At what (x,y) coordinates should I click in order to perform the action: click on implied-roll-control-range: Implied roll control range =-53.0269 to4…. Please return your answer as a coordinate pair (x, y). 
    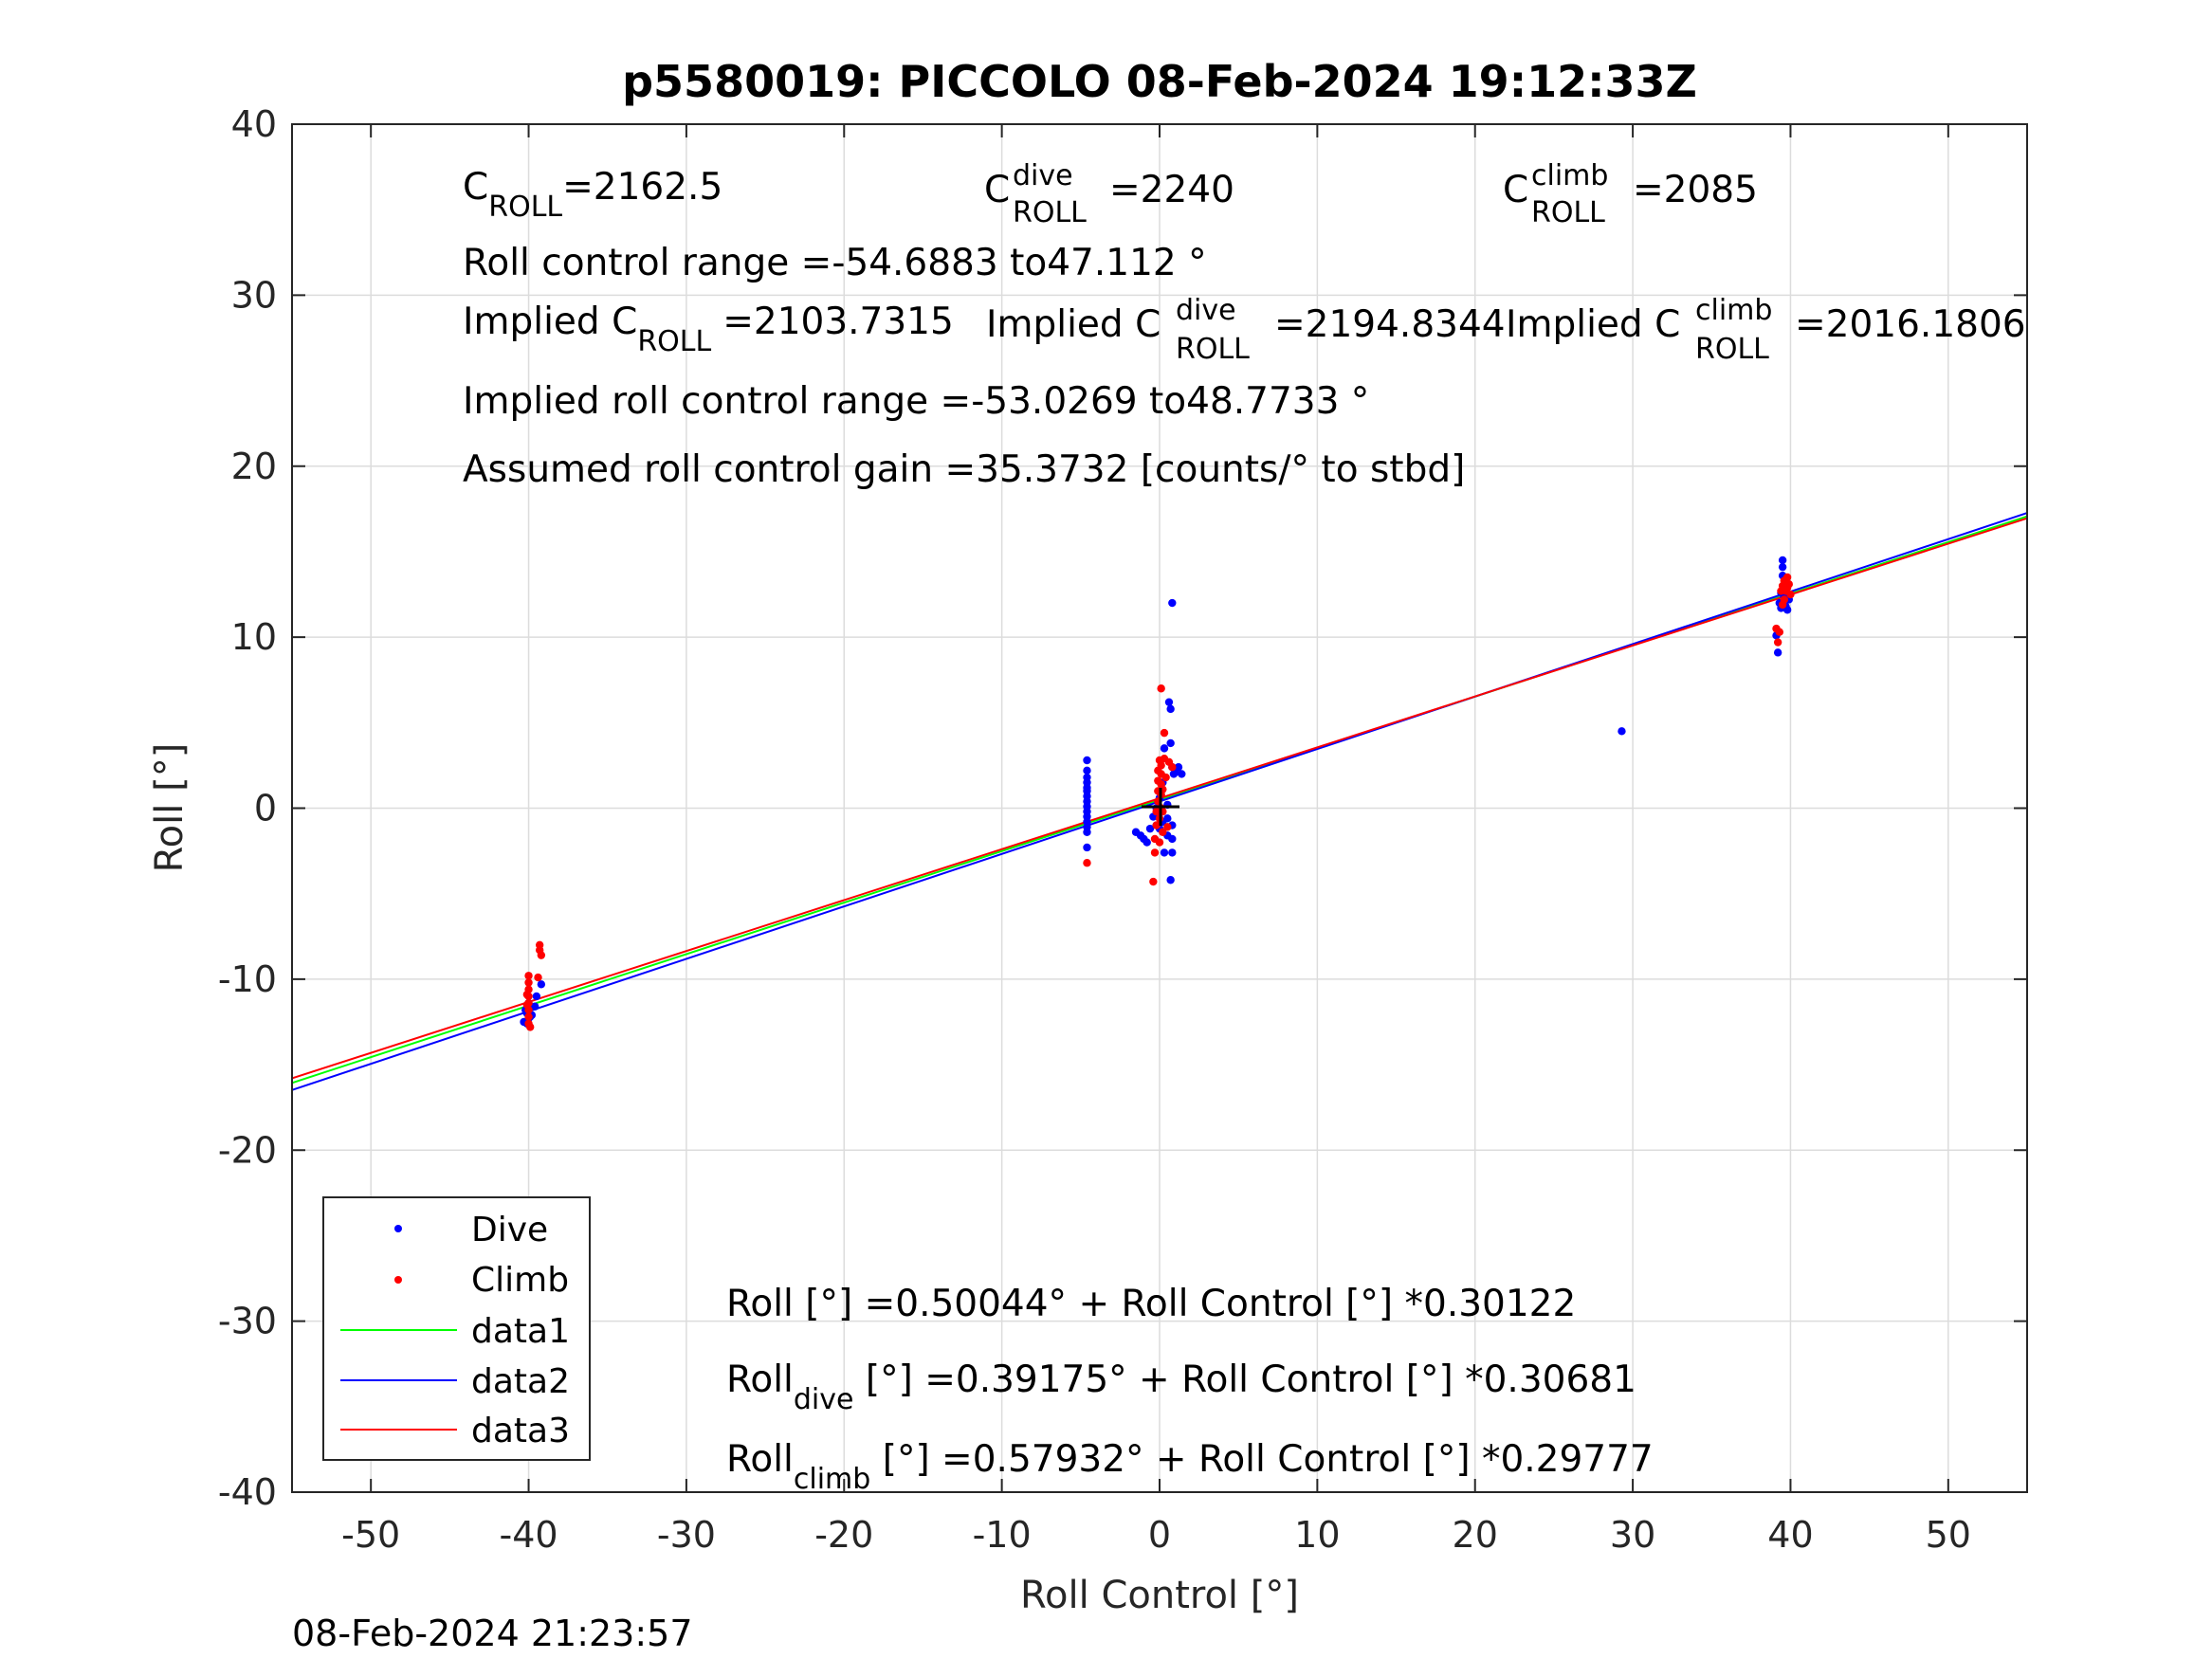
    Looking at the image, I should click on (916, 401).